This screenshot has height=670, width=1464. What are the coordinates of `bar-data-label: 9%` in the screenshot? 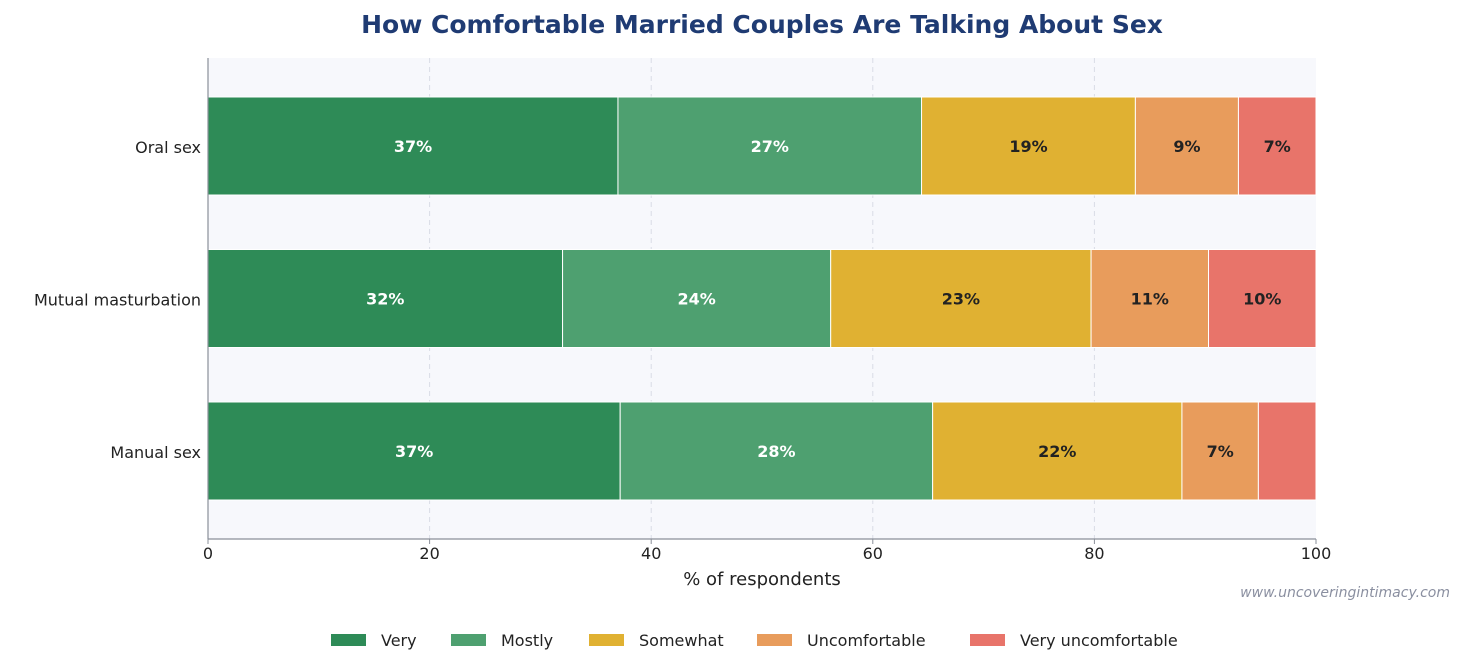 It's located at (1186, 146).